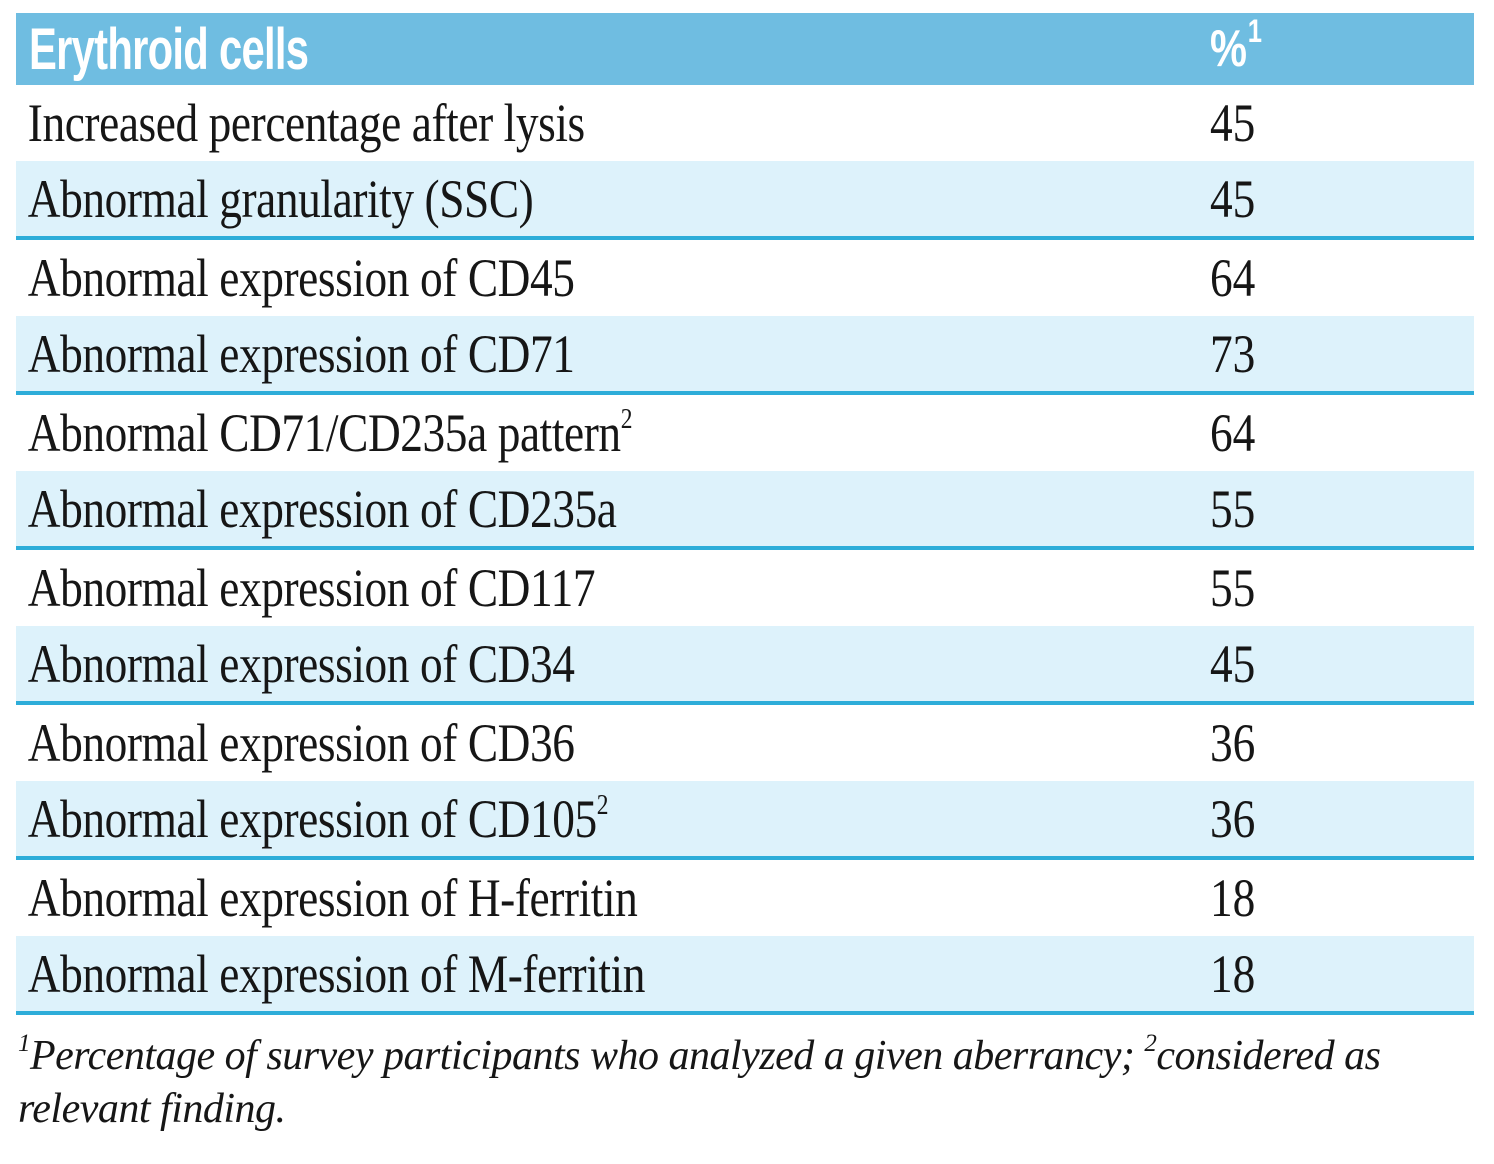  I want to click on row-label: Abnormal expression of CD117, so click(311, 588).